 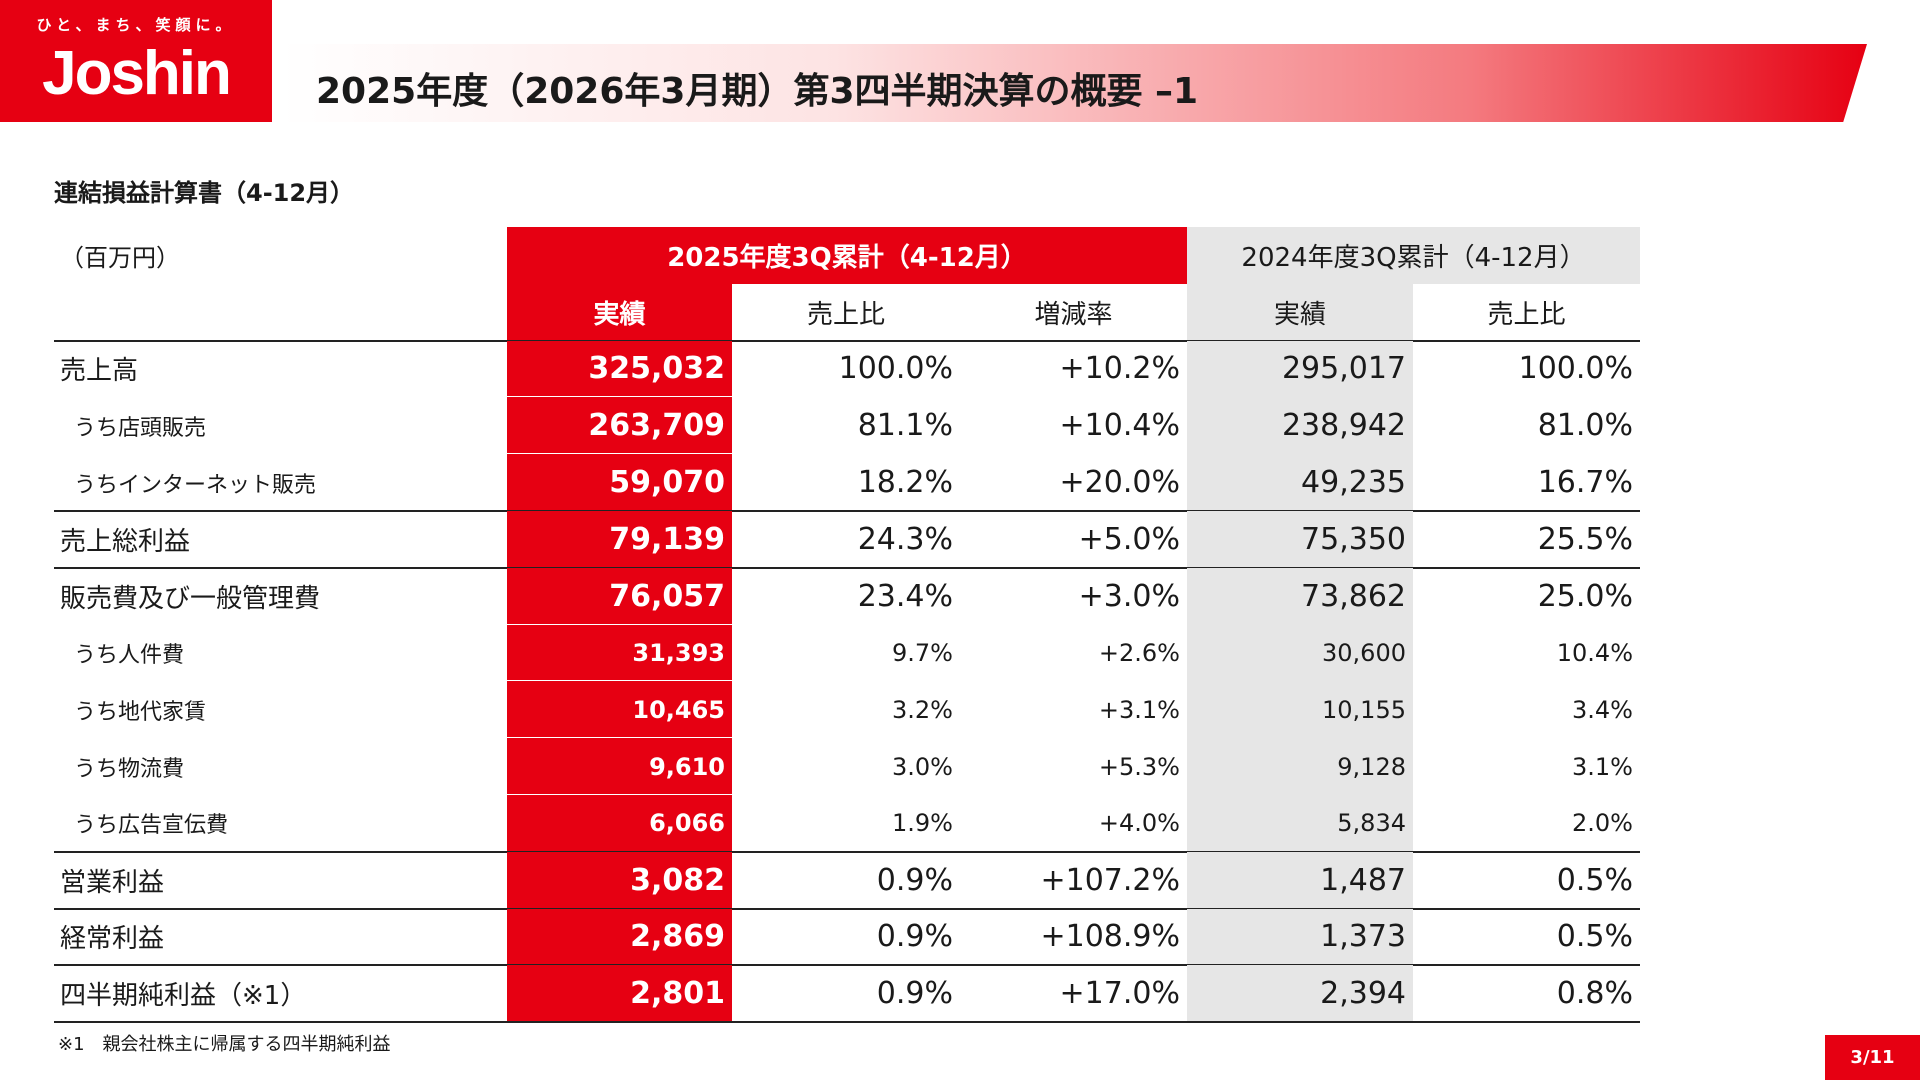 I want to click on table-cell: 9.7%, so click(x=922, y=652).